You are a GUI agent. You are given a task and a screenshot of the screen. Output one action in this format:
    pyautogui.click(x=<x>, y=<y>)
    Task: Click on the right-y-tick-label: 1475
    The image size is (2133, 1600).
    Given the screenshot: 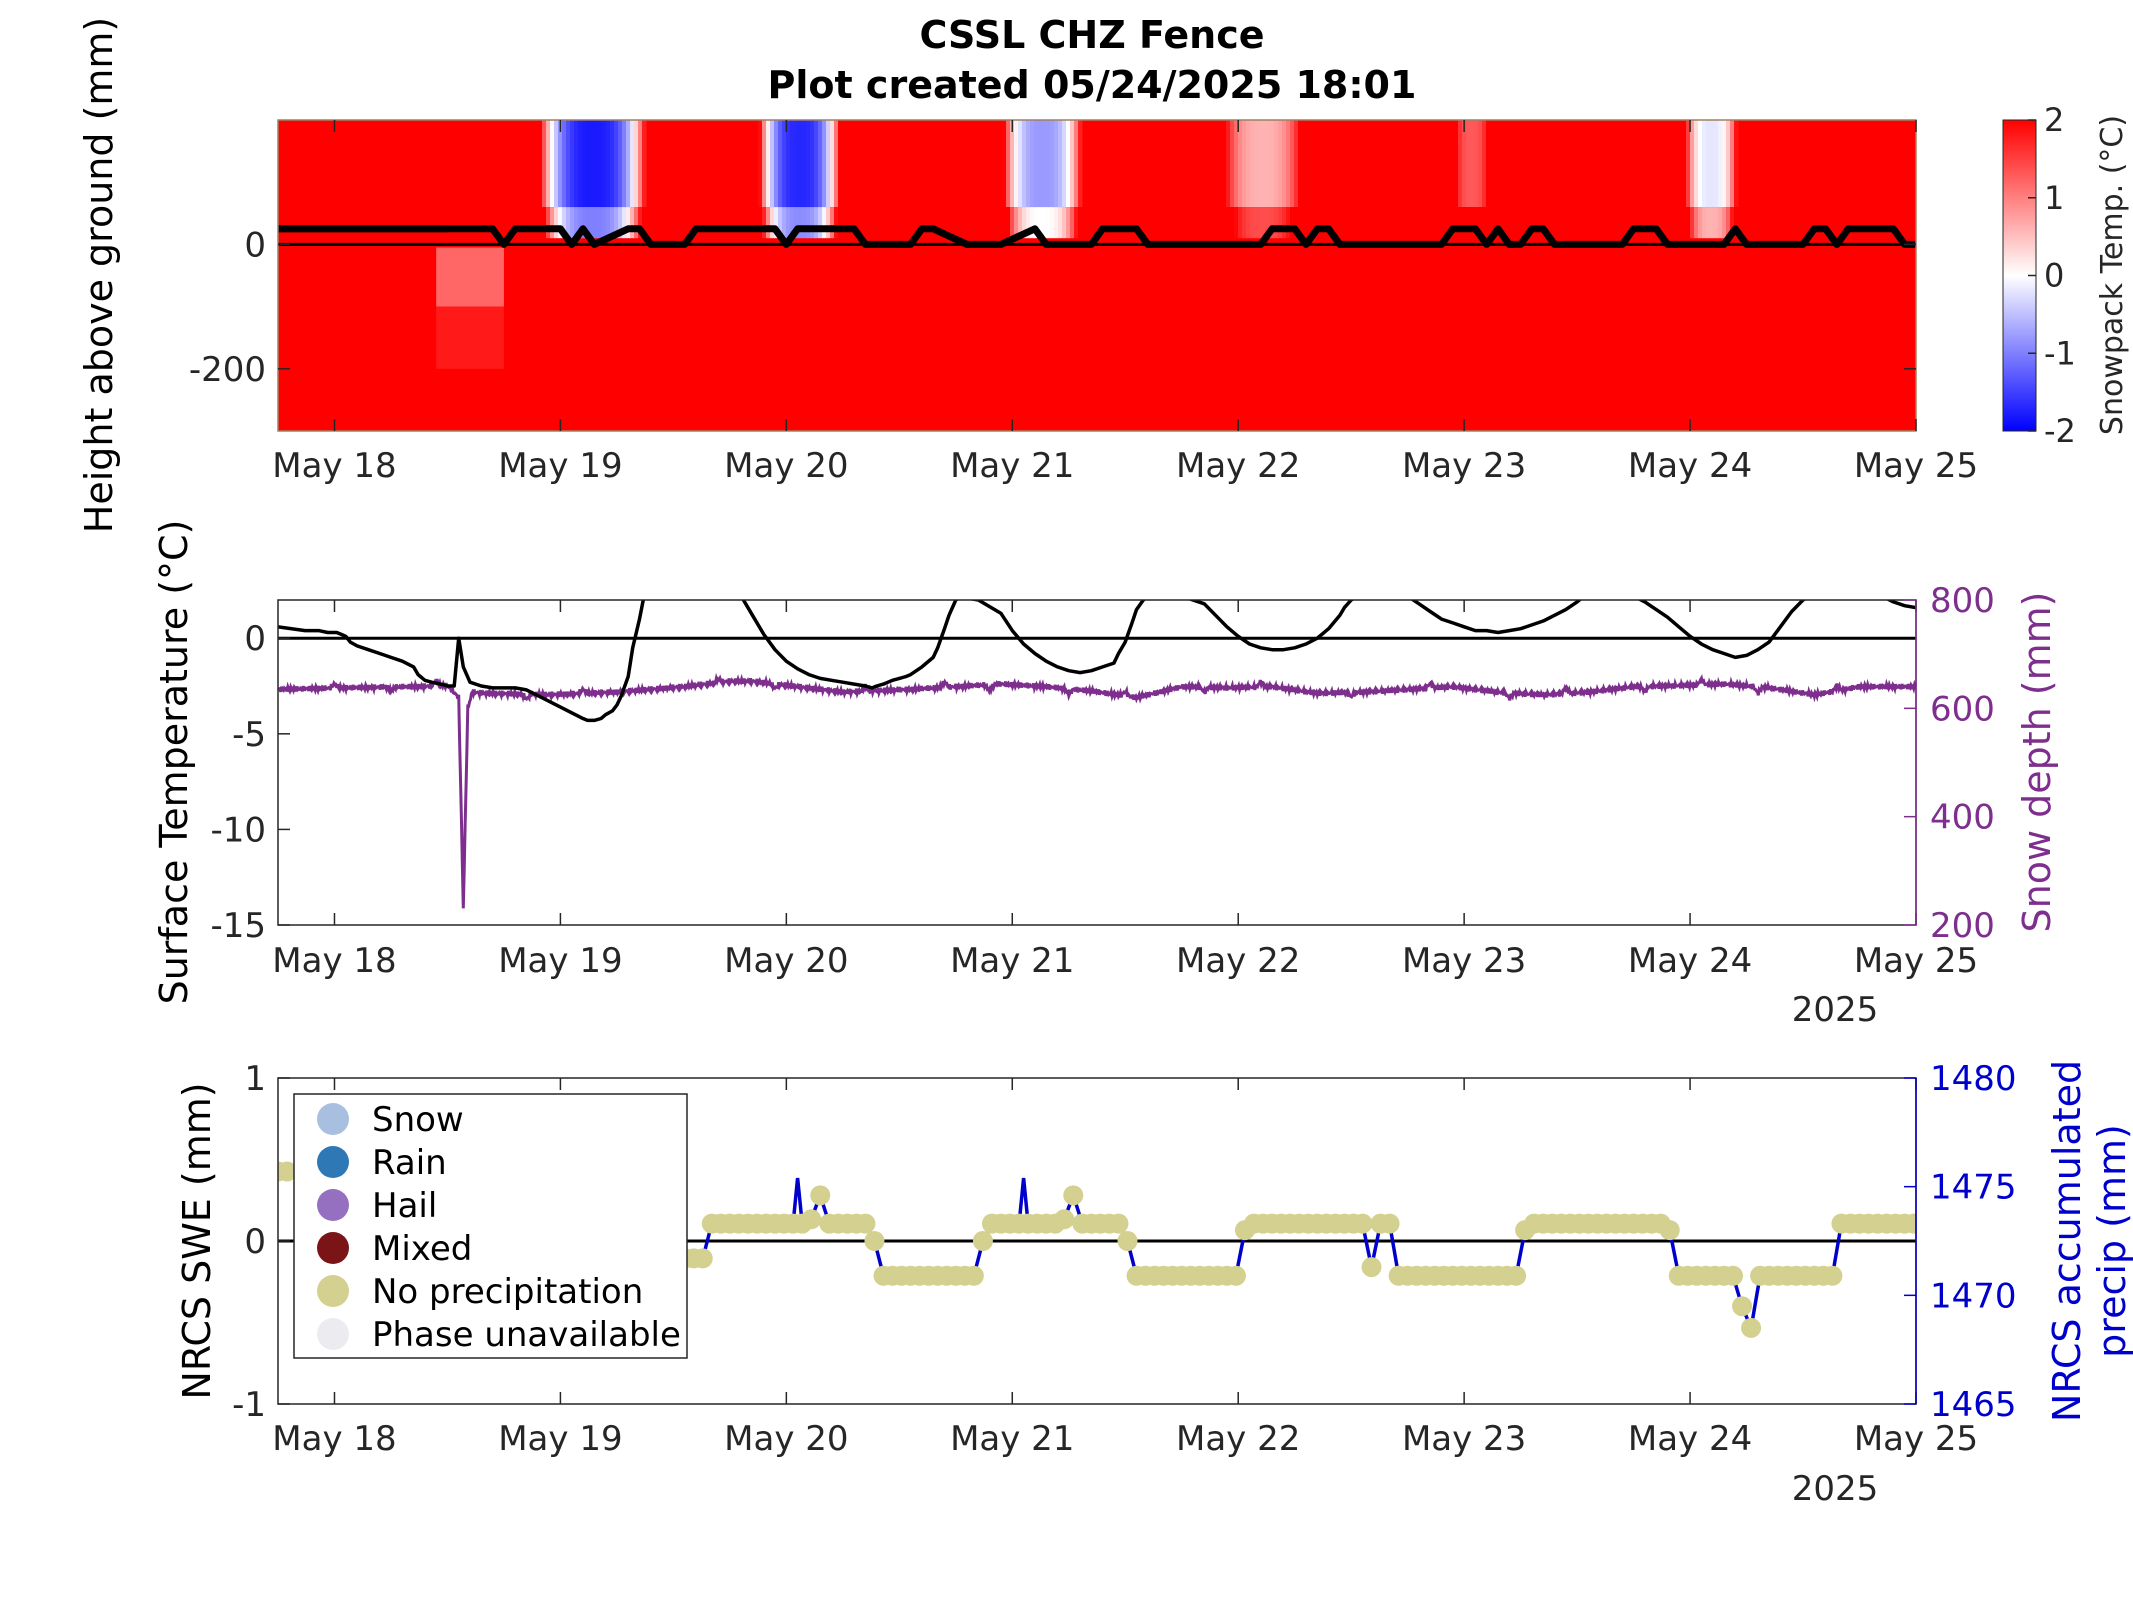 What is the action you would take?
    pyautogui.click(x=1973, y=1188)
    